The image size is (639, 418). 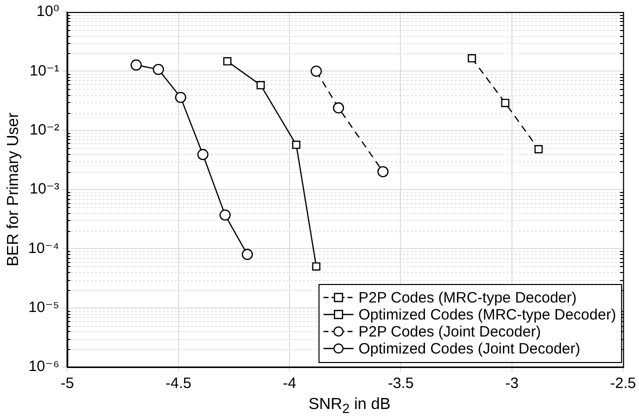 I want to click on legend-label: Optimized Codes (MRC-type Decoder), so click(x=487, y=315).